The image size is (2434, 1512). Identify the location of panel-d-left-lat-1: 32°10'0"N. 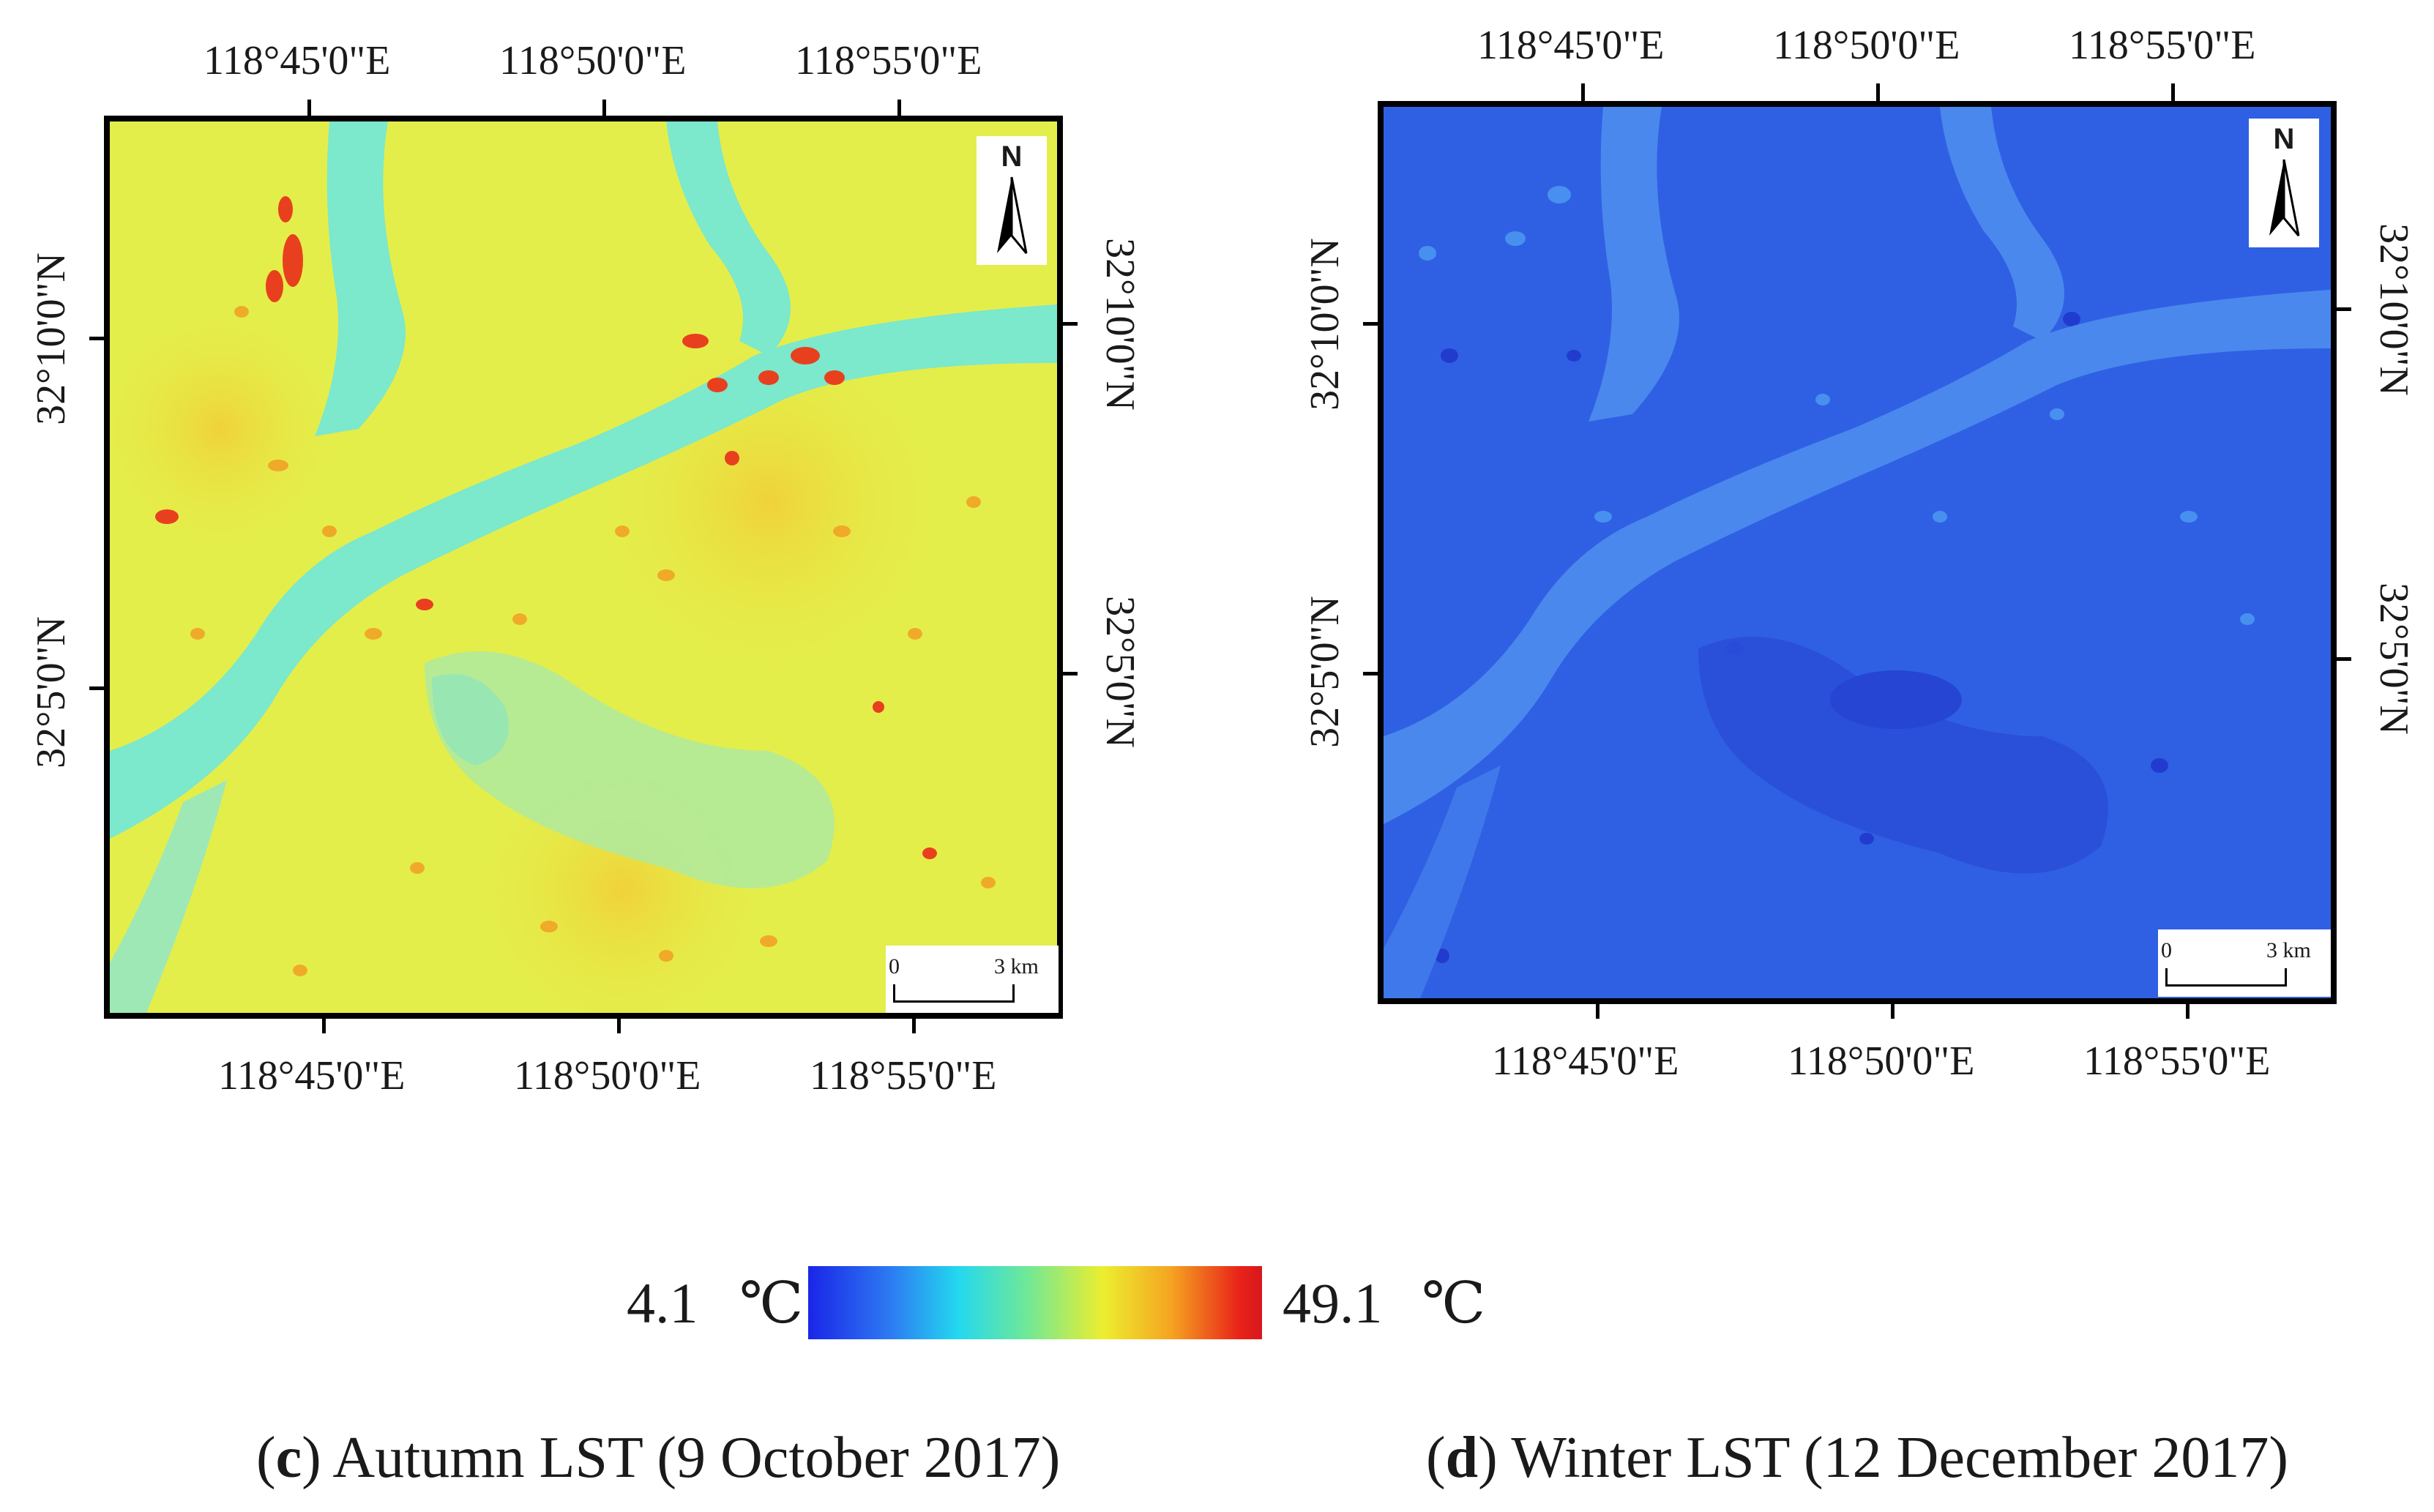
(1325, 324).